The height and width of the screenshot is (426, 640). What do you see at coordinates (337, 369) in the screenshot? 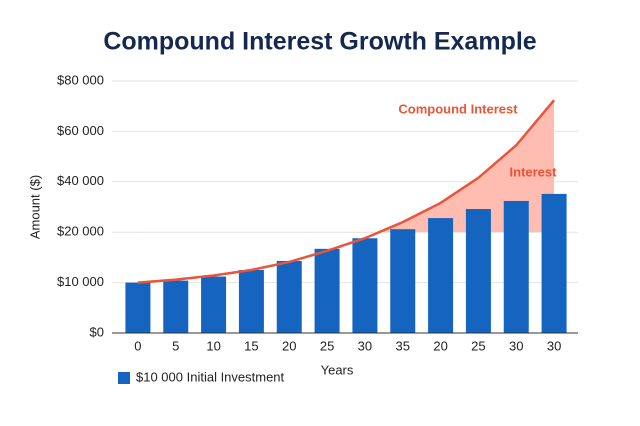
I see `x-axis-label: Years` at bounding box center [337, 369].